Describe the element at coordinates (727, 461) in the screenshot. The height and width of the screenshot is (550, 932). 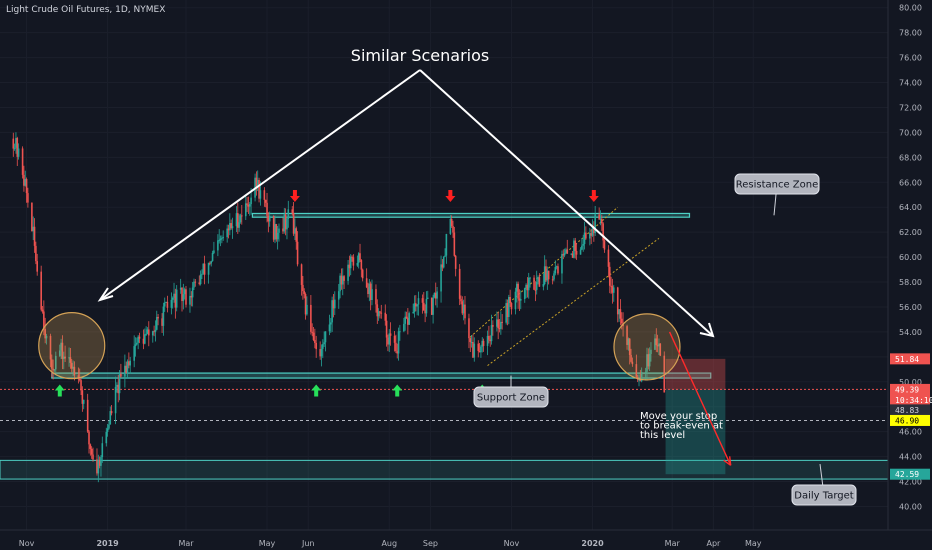
I see `target-arrowhead-icon` at that location.